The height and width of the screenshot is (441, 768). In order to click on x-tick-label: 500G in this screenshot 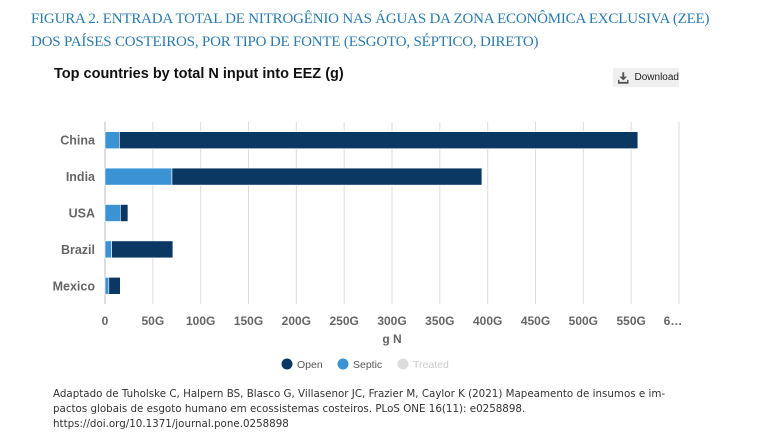, I will do `click(583, 321)`.